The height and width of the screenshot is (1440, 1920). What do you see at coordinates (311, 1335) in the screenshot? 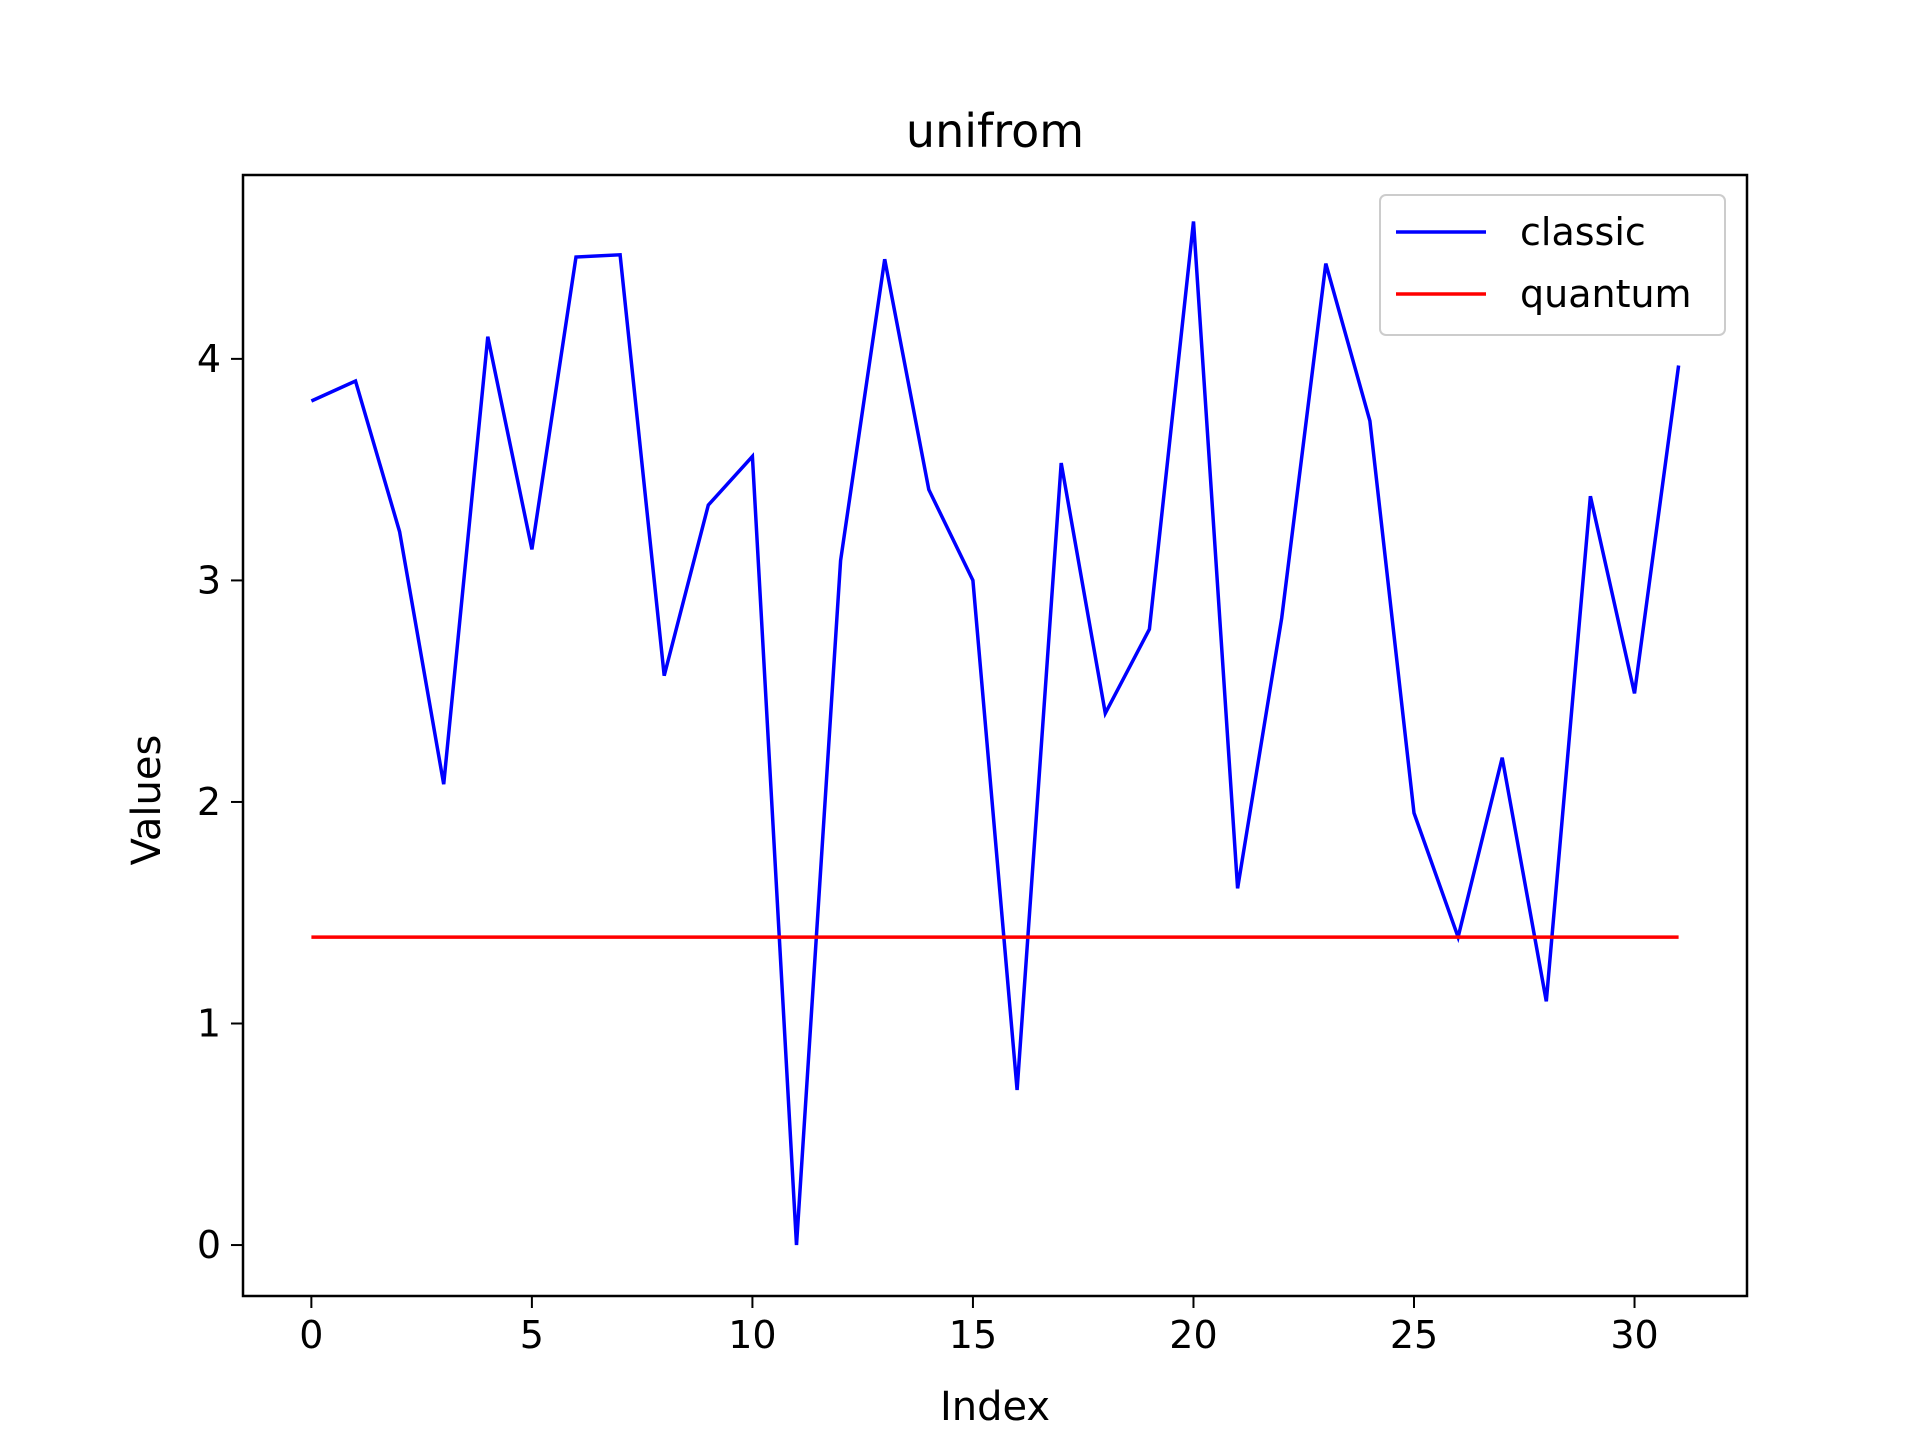
I see `x-tick-label: 0` at bounding box center [311, 1335].